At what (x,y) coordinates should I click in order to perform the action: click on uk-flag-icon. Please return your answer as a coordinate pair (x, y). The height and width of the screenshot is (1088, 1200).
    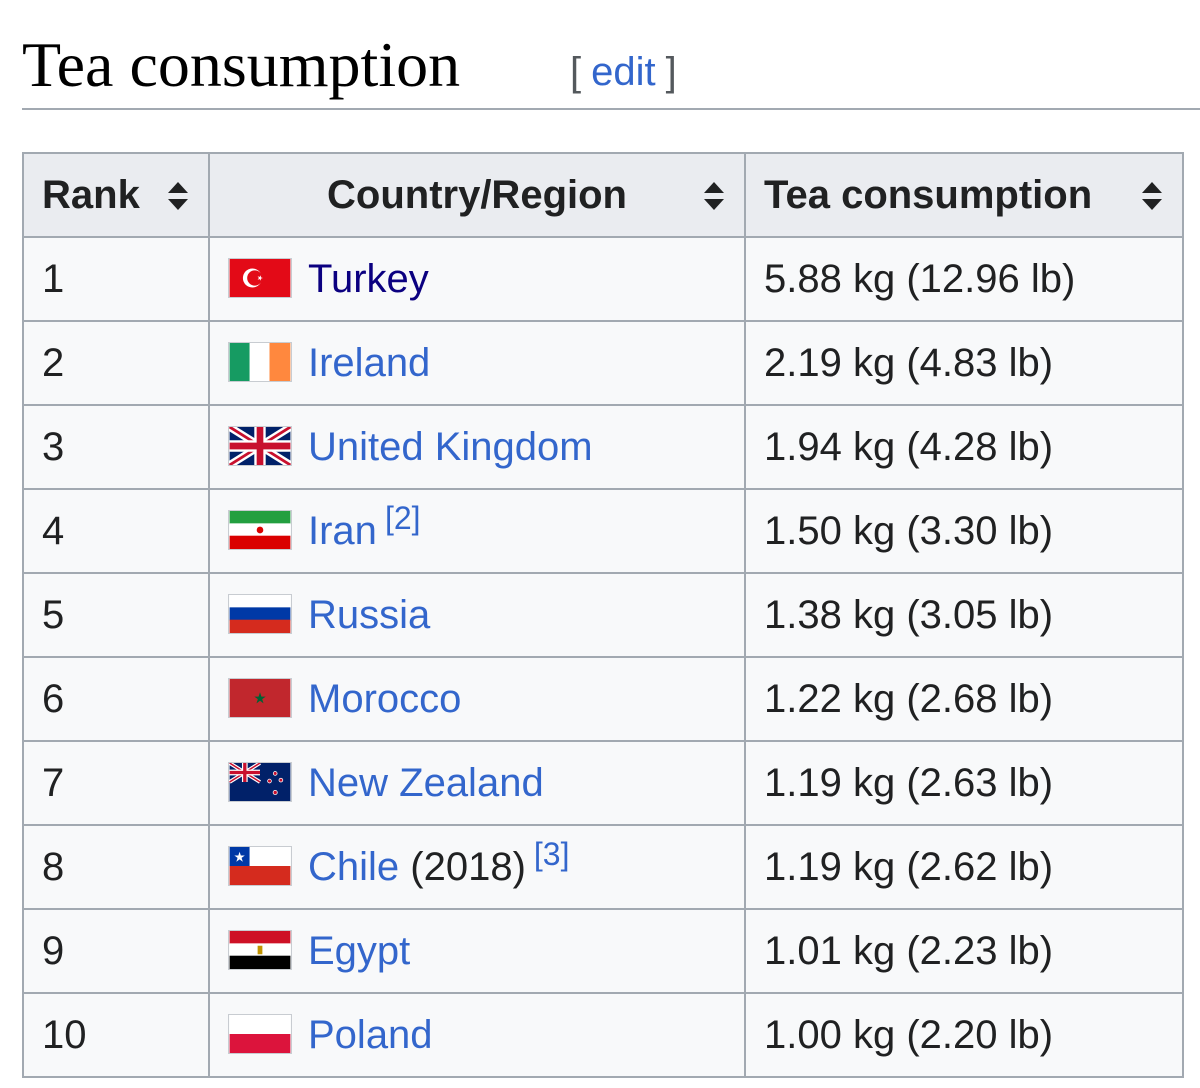
    Looking at the image, I should click on (260, 445).